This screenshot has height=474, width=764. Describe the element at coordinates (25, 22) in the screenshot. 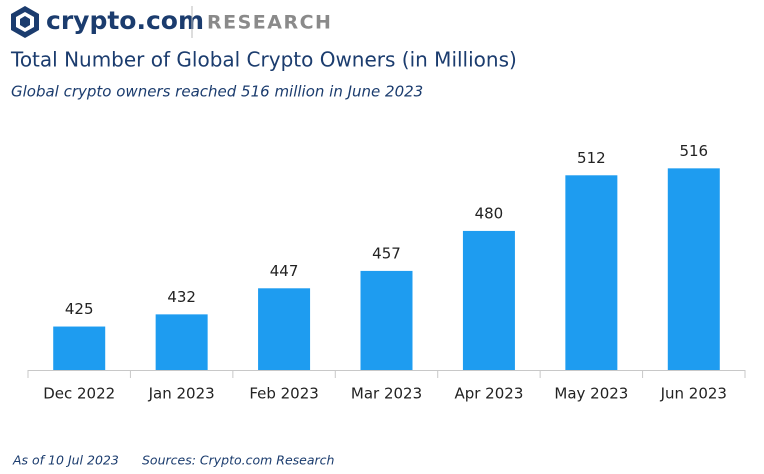

I see `logo-icon` at that location.